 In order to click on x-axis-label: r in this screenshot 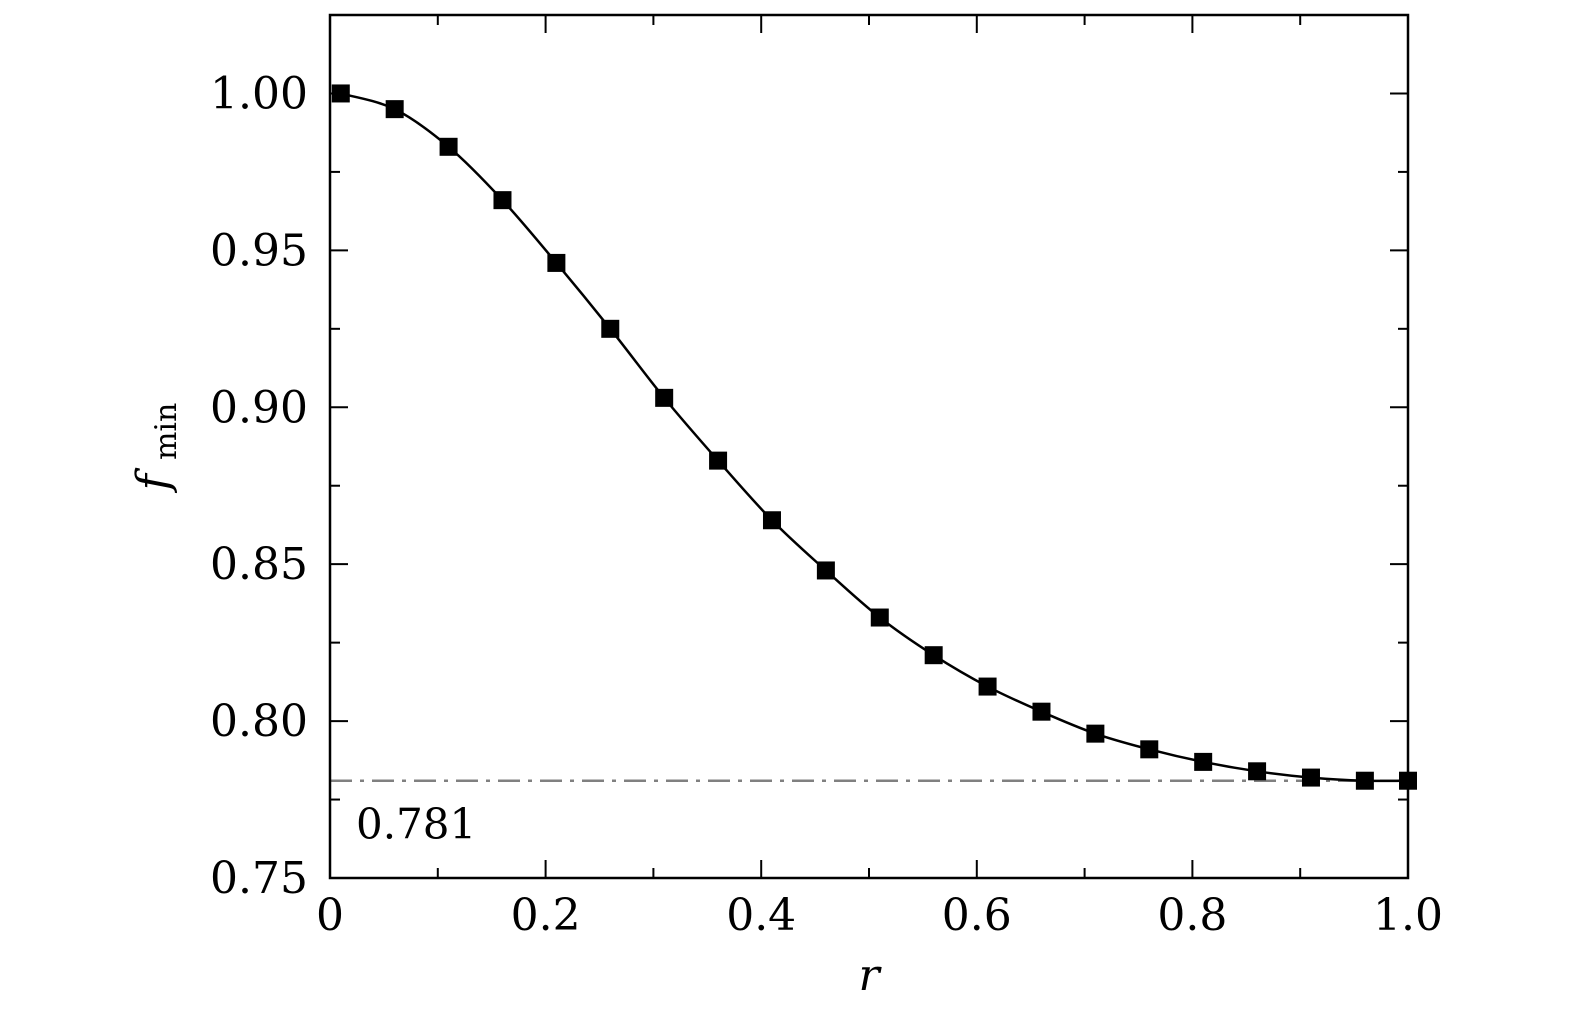, I will do `click(870, 975)`.